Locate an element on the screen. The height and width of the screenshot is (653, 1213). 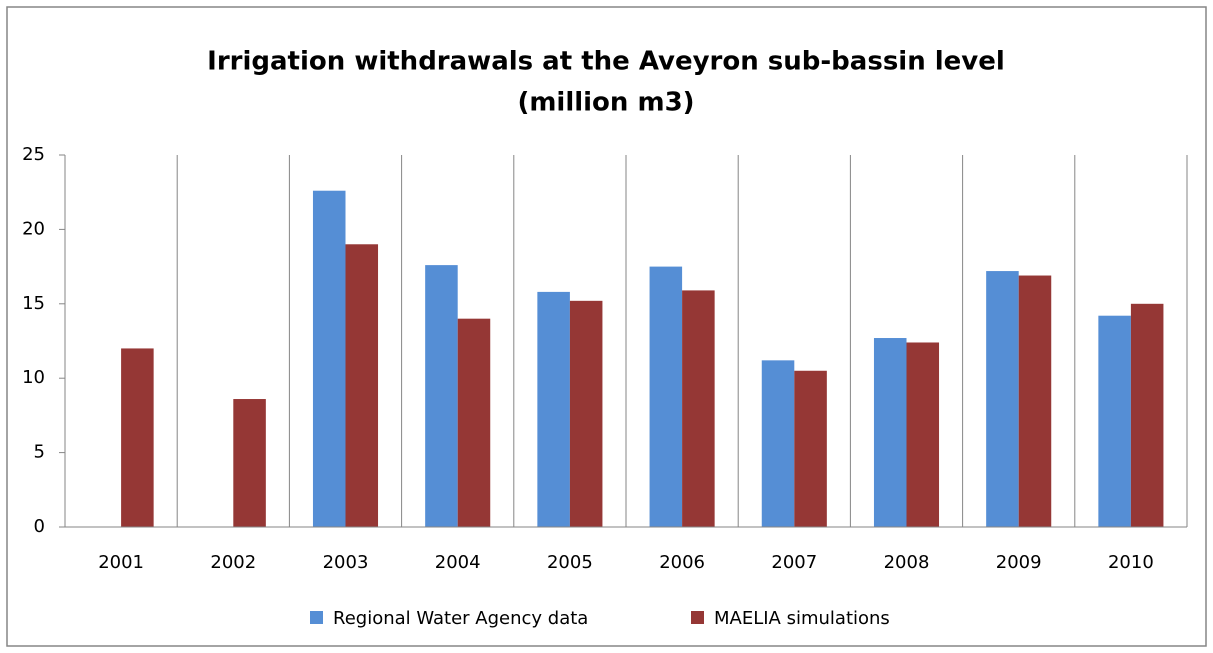
y-tick-label: 20 is located at coordinates (33, 228).